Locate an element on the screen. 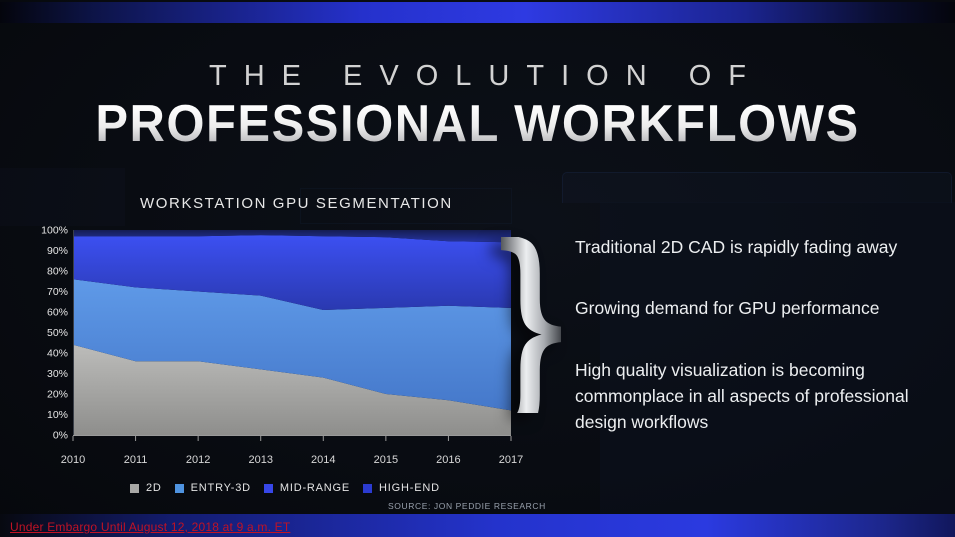  curly-brace-graphic: } is located at coordinates (531, 324).